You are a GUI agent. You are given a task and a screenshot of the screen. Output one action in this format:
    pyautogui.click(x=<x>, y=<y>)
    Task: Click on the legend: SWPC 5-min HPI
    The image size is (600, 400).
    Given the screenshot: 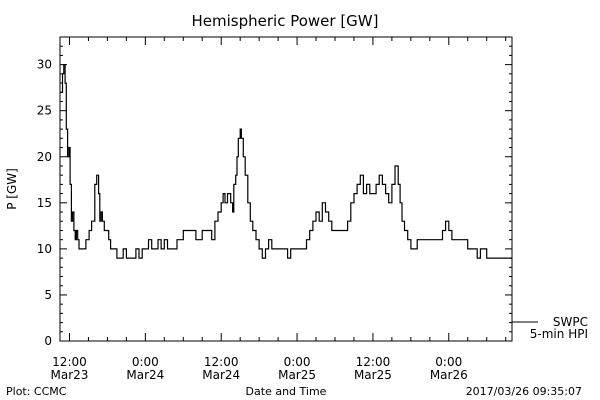 What is the action you would take?
    pyautogui.click(x=550, y=328)
    